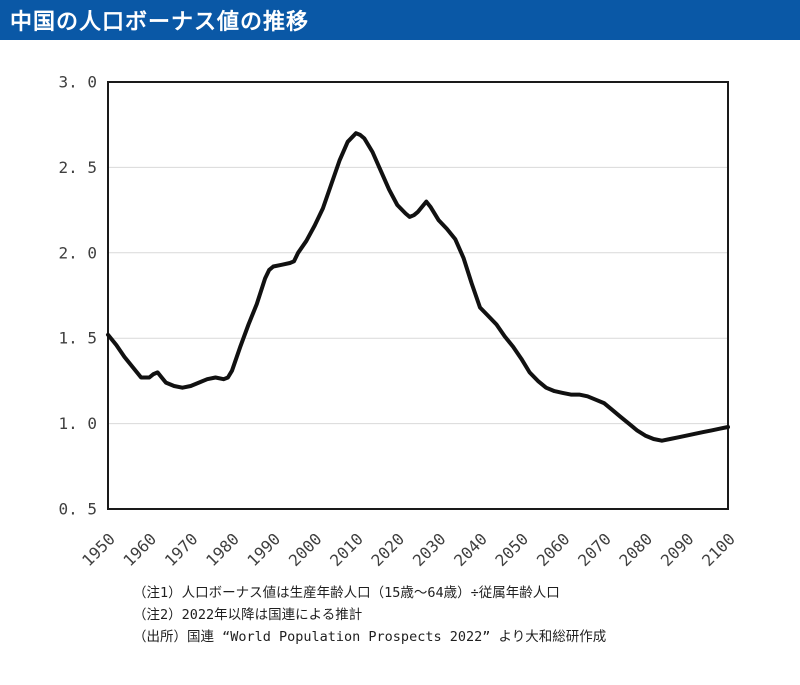 This screenshot has height=685, width=800. Describe the element at coordinates (346, 549) in the screenshot. I see `x-tick-label: 2010` at that location.